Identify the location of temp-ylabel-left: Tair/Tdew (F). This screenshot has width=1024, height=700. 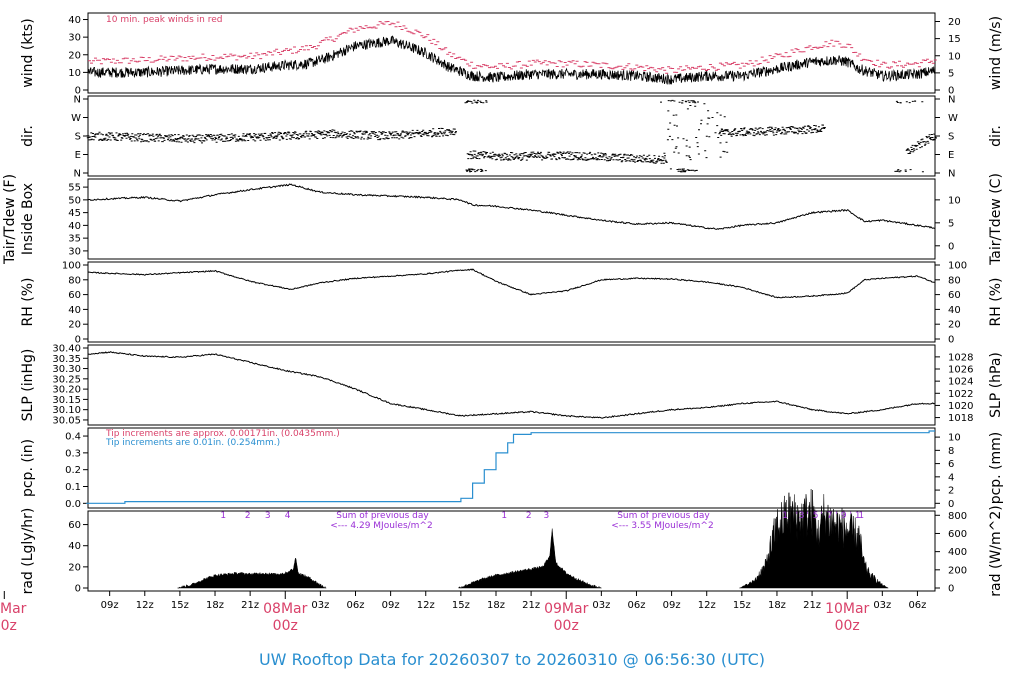
(10, 219).